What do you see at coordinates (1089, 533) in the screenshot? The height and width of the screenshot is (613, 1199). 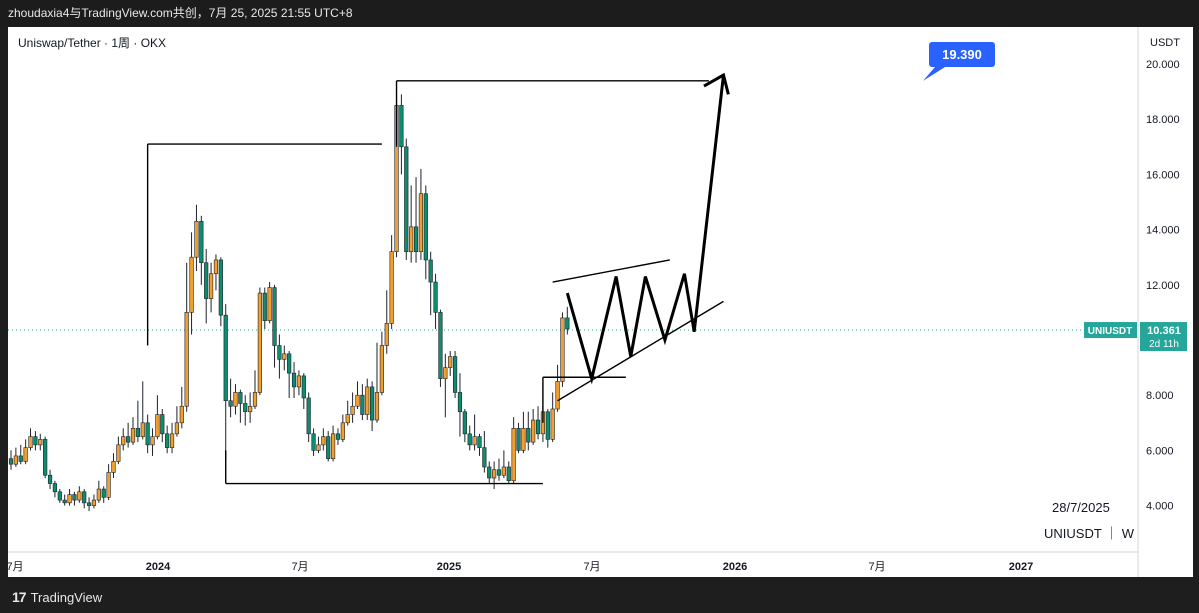 I see `watermark-symbol: UNIUSDT ｜ W` at bounding box center [1089, 533].